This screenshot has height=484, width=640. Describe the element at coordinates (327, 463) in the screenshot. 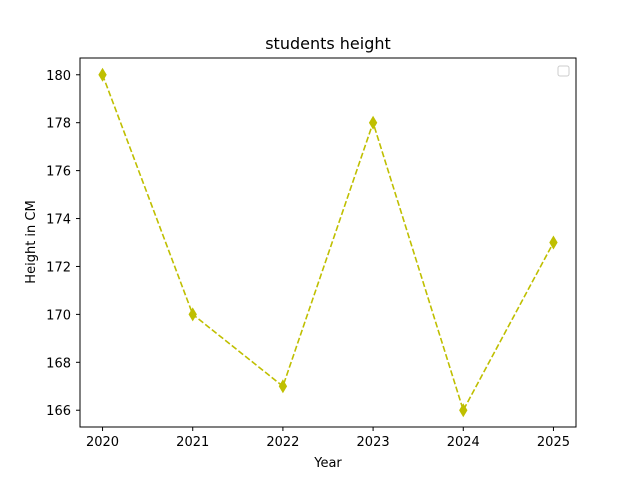

I see `x-axis-label: Year` at that location.